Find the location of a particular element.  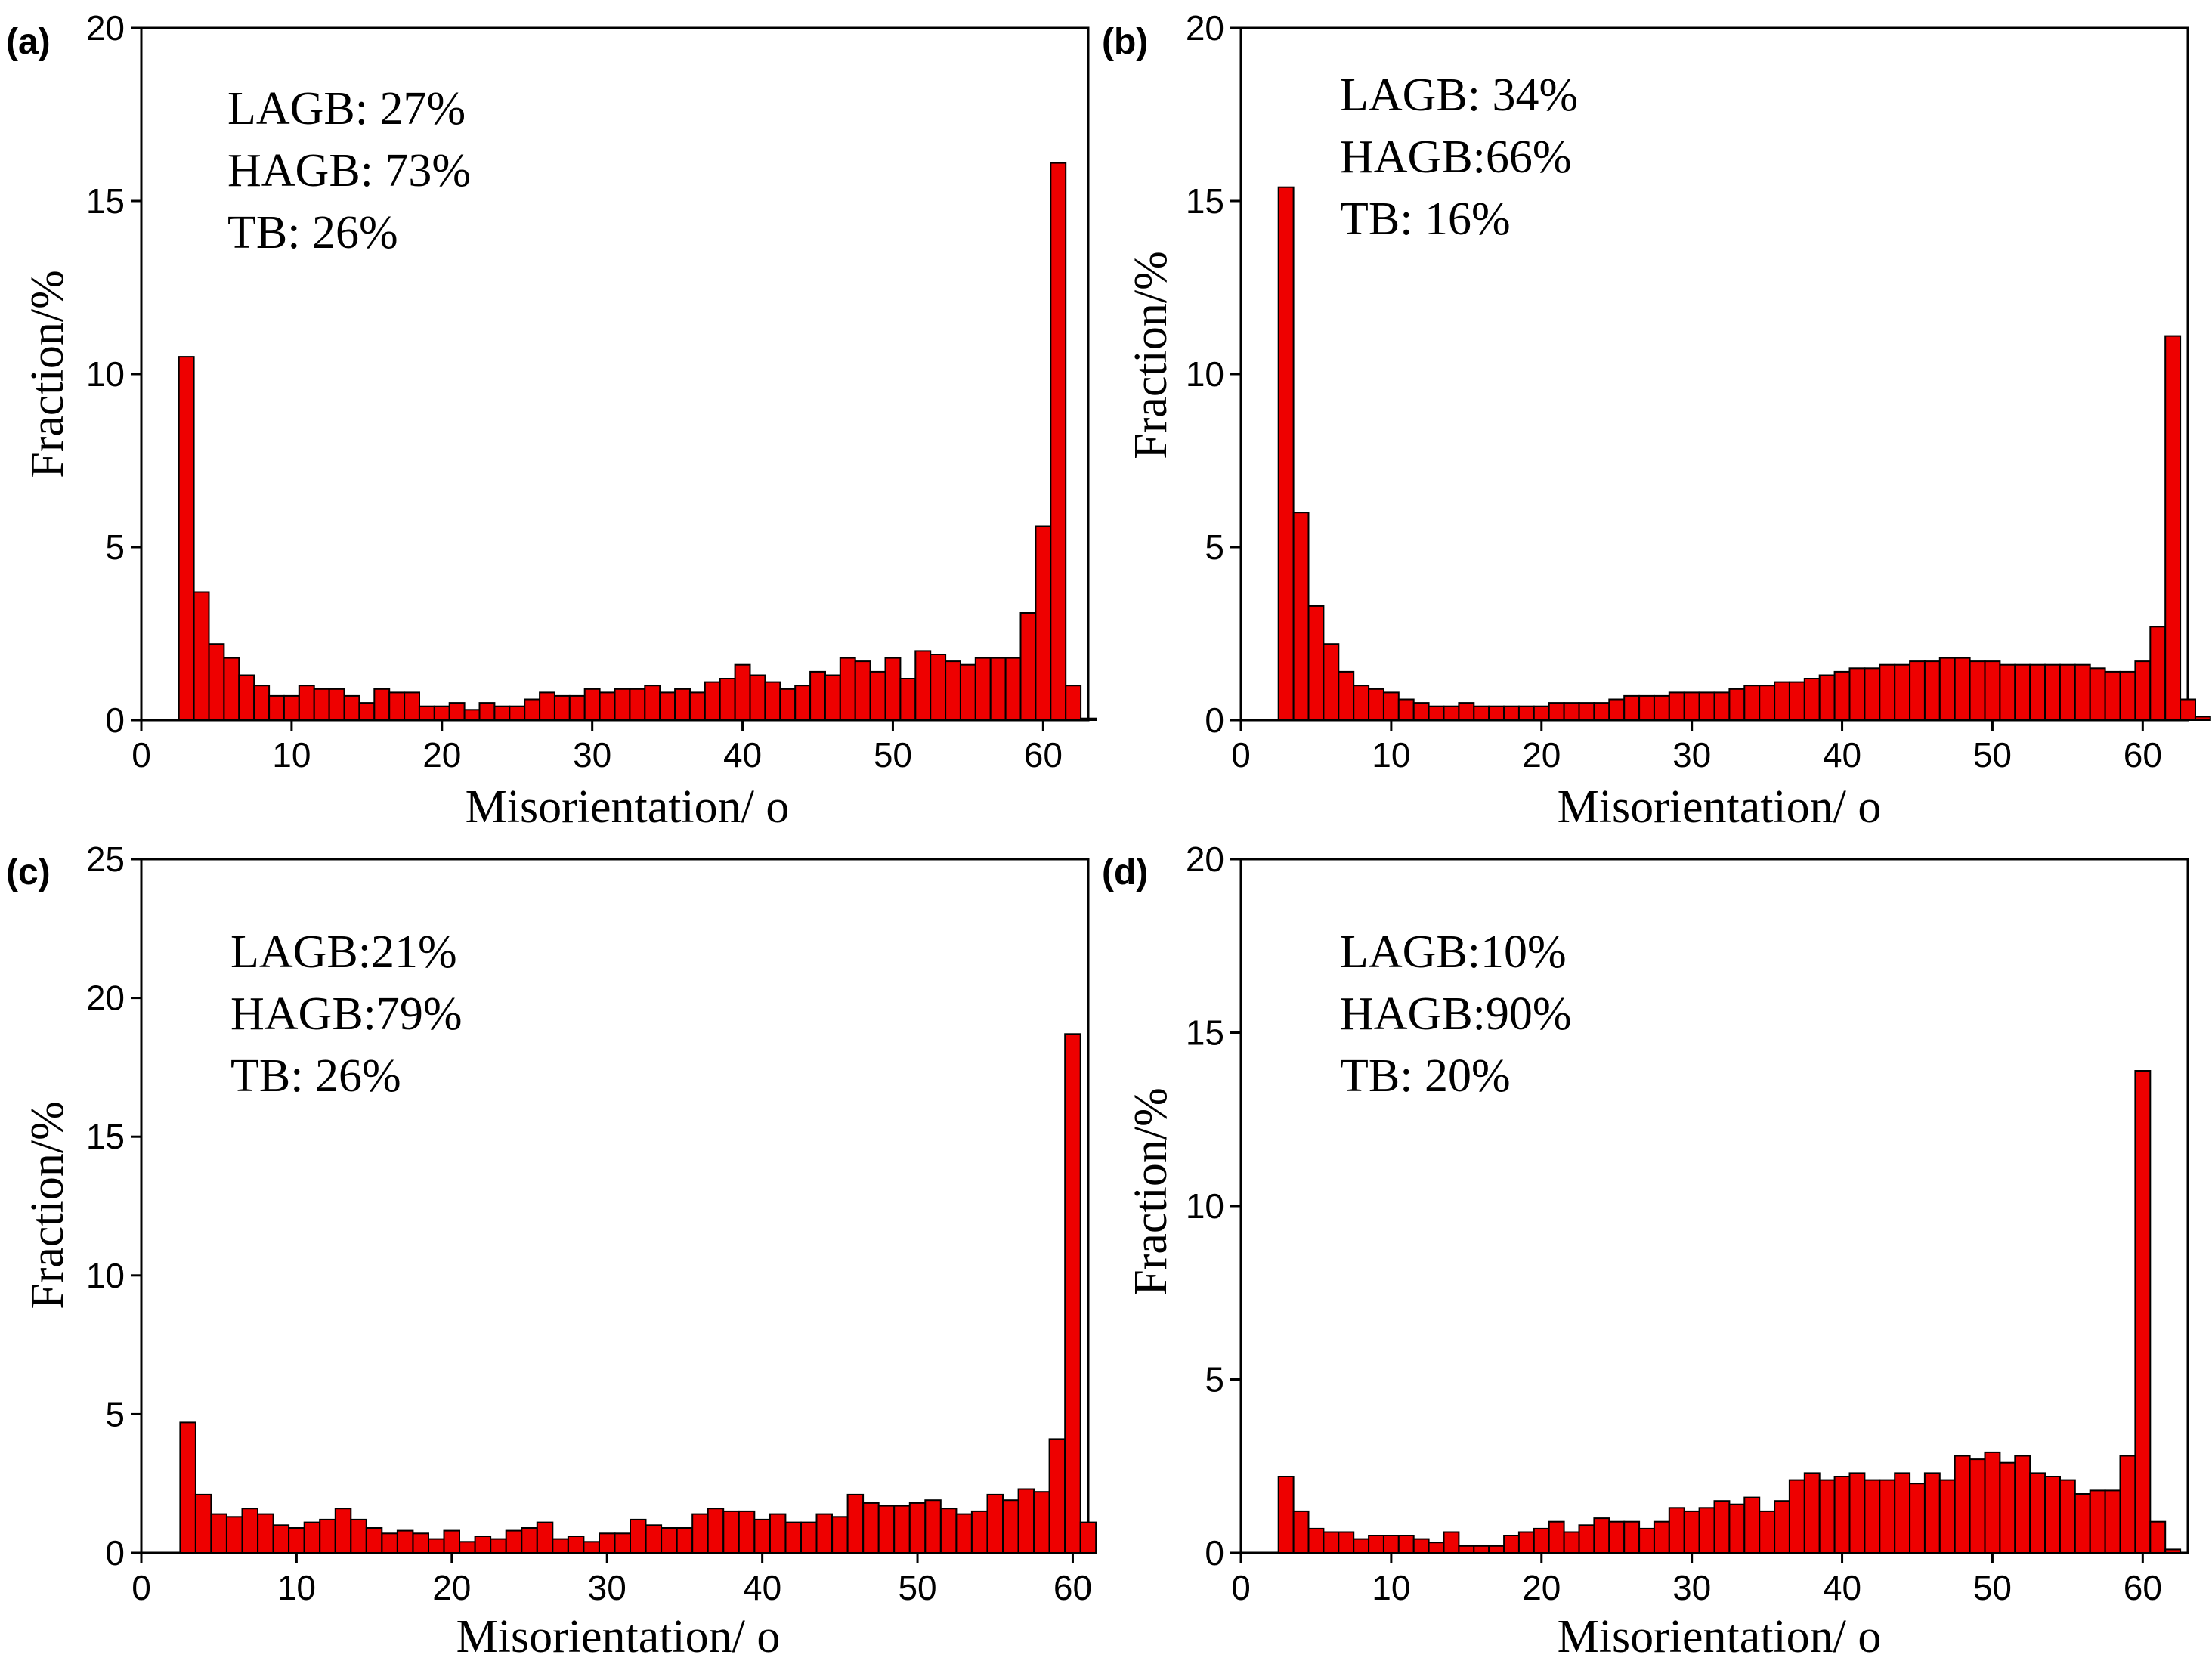

y-tick-label: 25 is located at coordinates (106, 859).